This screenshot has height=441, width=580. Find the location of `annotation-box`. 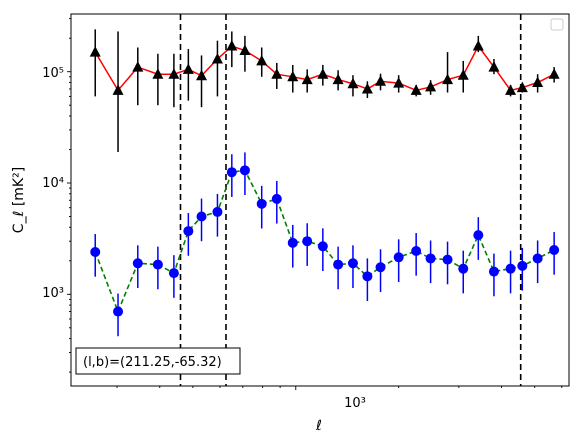

annotation-box is located at coordinates (158, 361).